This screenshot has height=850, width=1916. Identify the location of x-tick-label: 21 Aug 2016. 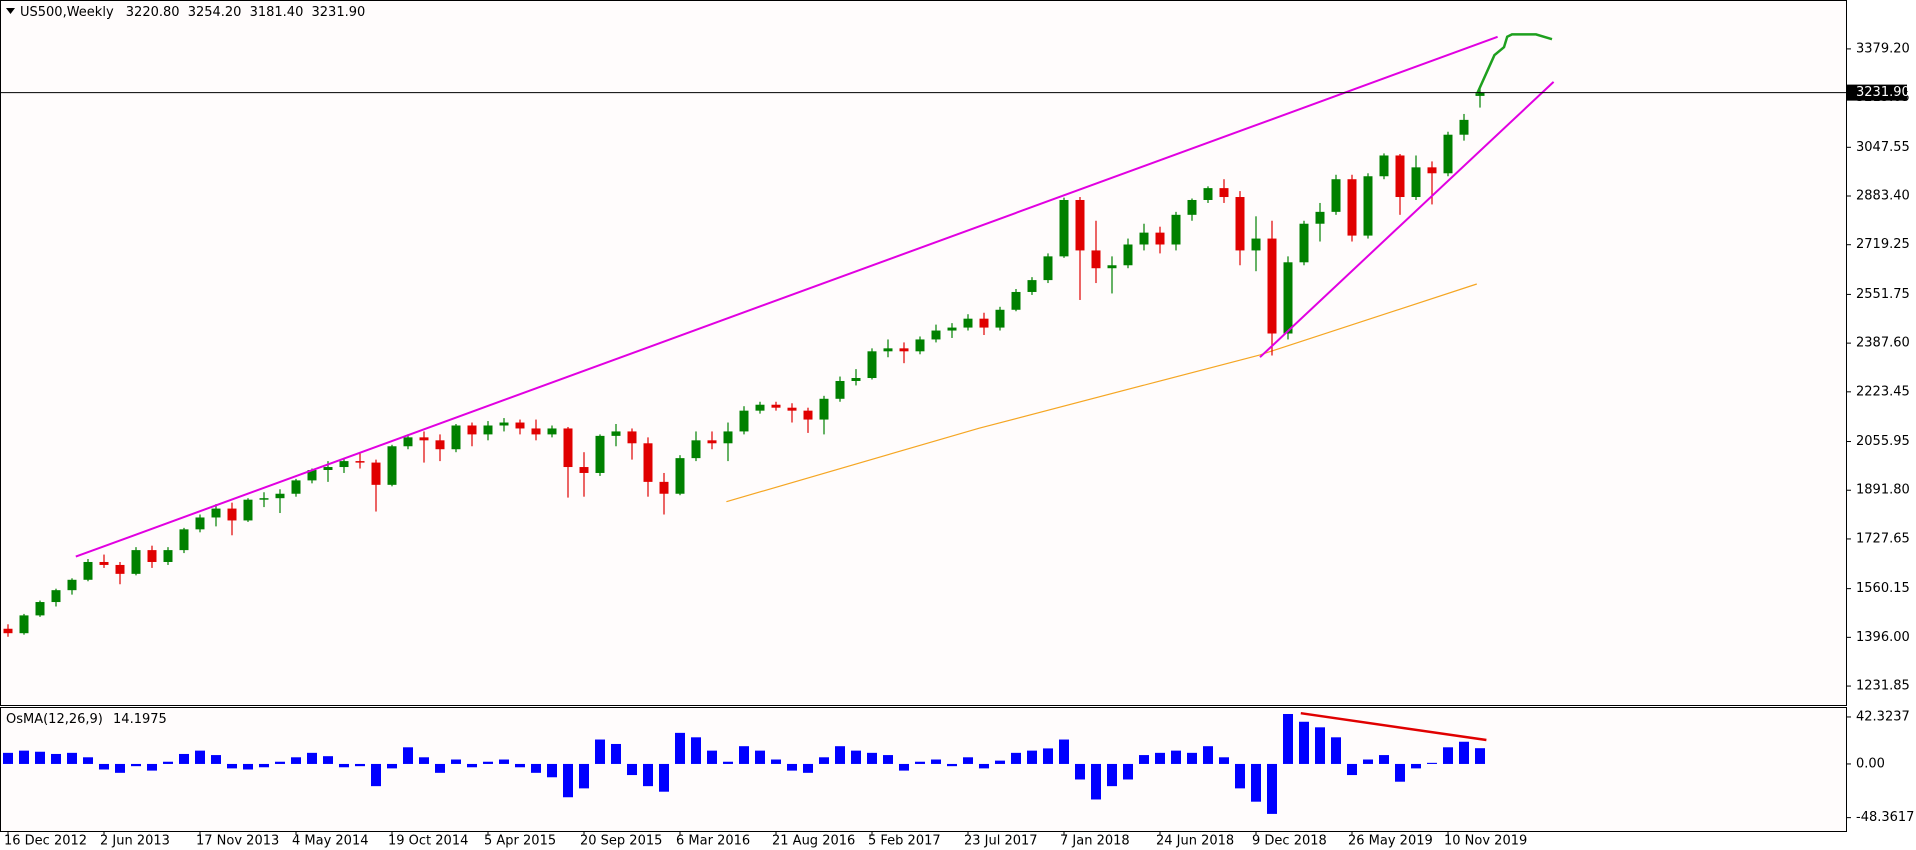
(813, 841).